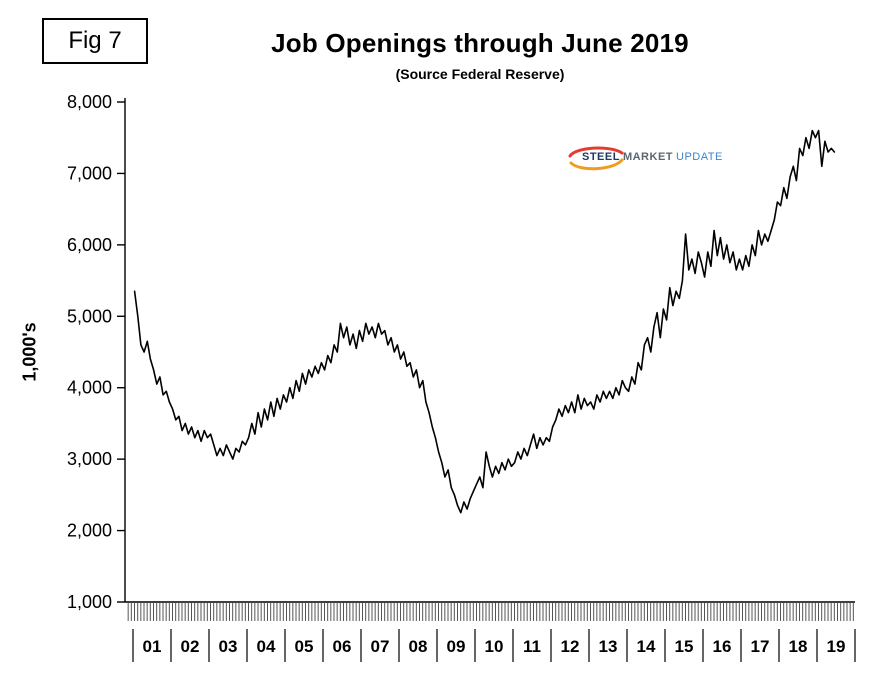 This screenshot has width=880, height=677. I want to click on smu-logo-text: STEEL MARKET UPDATE, so click(652, 157).